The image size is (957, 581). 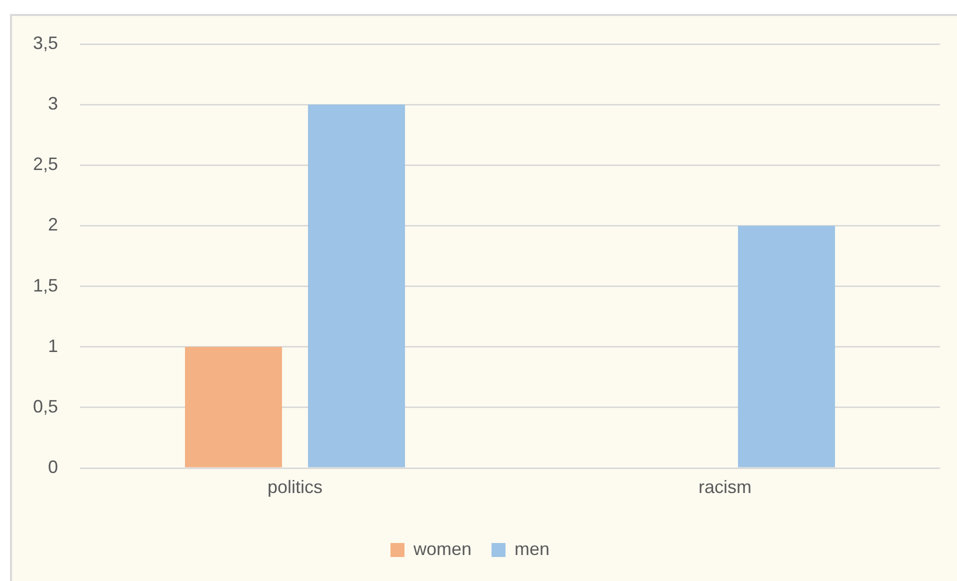 What do you see at coordinates (725, 486) in the screenshot?
I see `x-tick-label: racism` at bounding box center [725, 486].